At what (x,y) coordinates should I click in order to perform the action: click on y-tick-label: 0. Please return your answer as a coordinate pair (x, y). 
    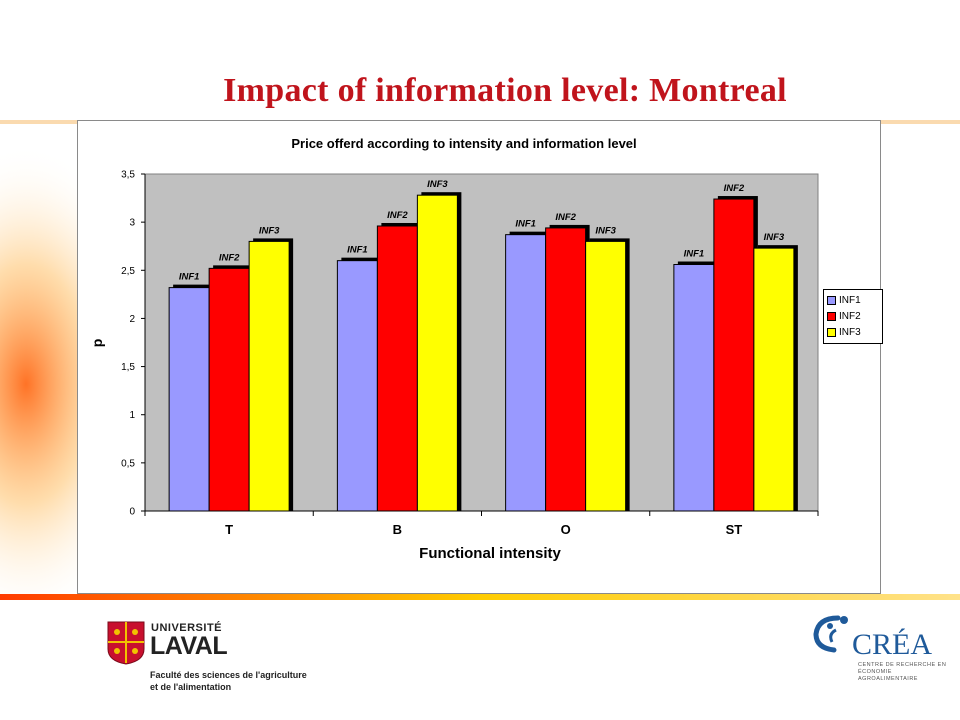
    Looking at the image, I should click on (132, 512).